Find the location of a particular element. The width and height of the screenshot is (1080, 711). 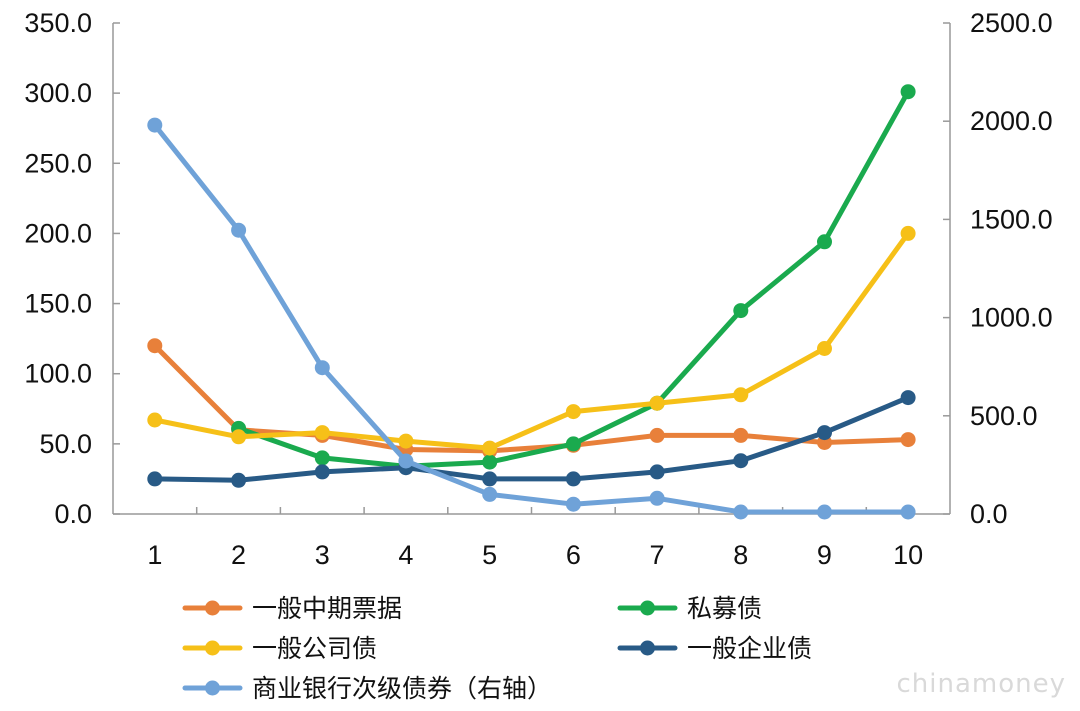

x-tick-label: 6 is located at coordinates (573, 555).